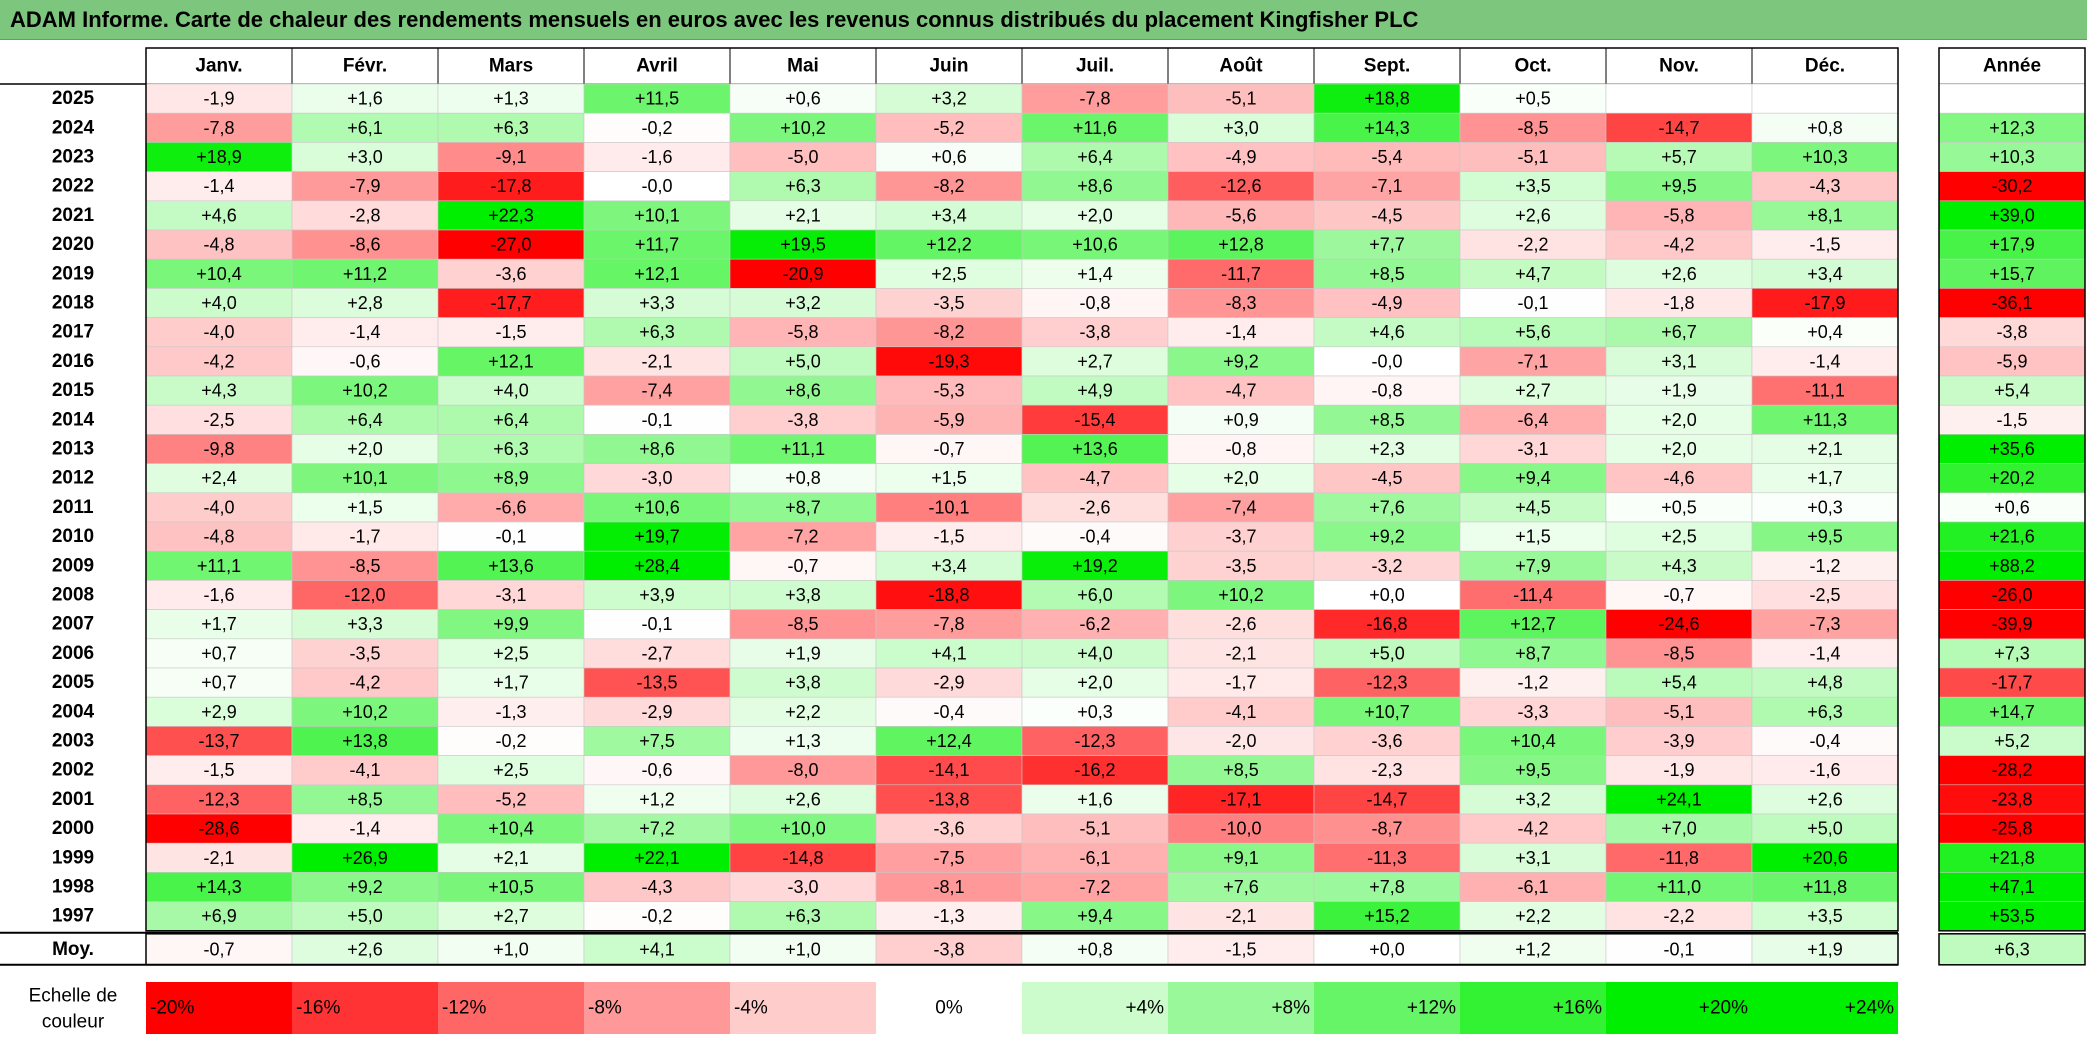 This screenshot has width=2087, height=1037. I want to click on cell-value: +0,3, so click(1825, 507).